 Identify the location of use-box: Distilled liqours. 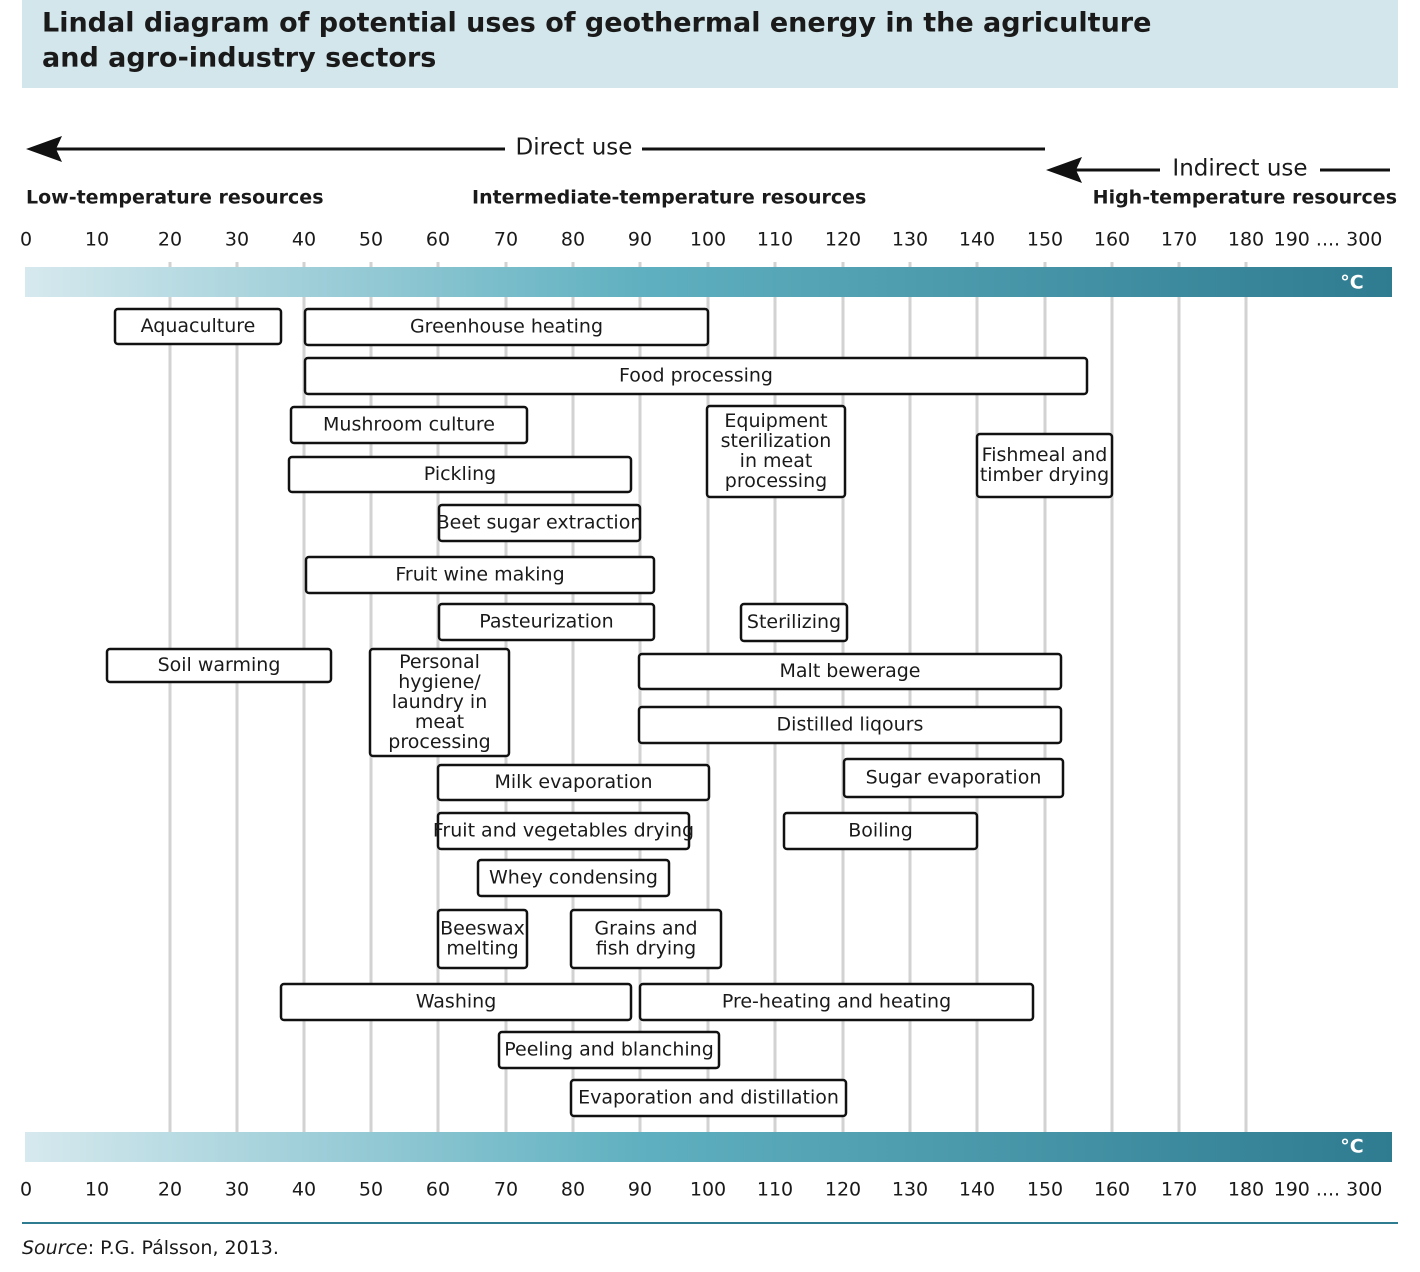
(850, 725).